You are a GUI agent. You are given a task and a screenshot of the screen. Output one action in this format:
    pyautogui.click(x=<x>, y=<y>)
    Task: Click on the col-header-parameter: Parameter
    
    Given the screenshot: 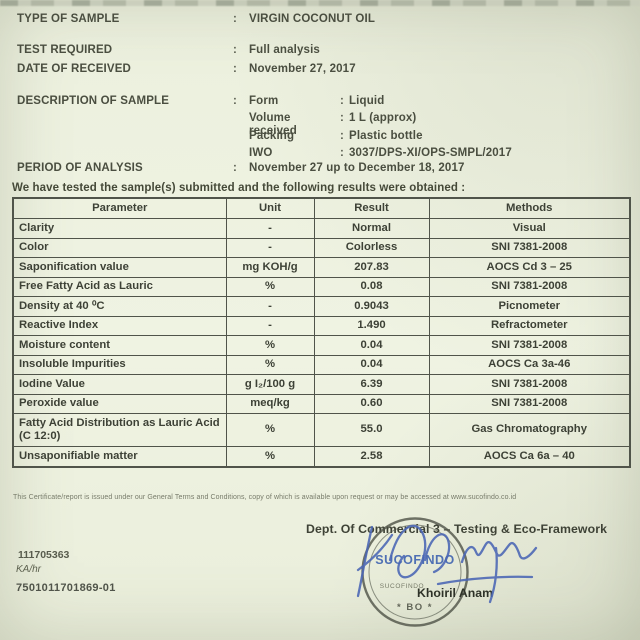 What is the action you would take?
    pyautogui.click(x=119, y=208)
    